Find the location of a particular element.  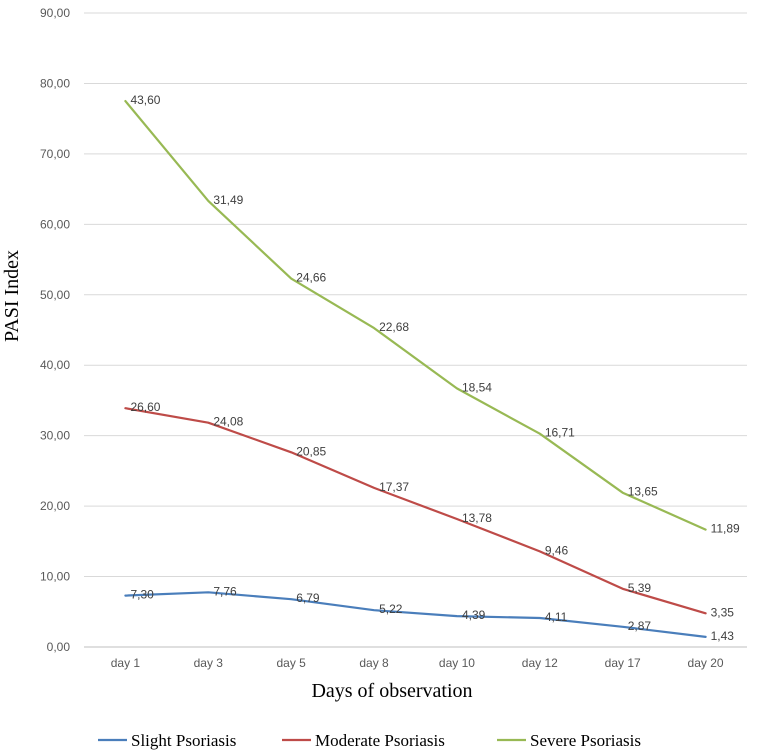

y-tick-label: 60,00 is located at coordinates (55, 224).